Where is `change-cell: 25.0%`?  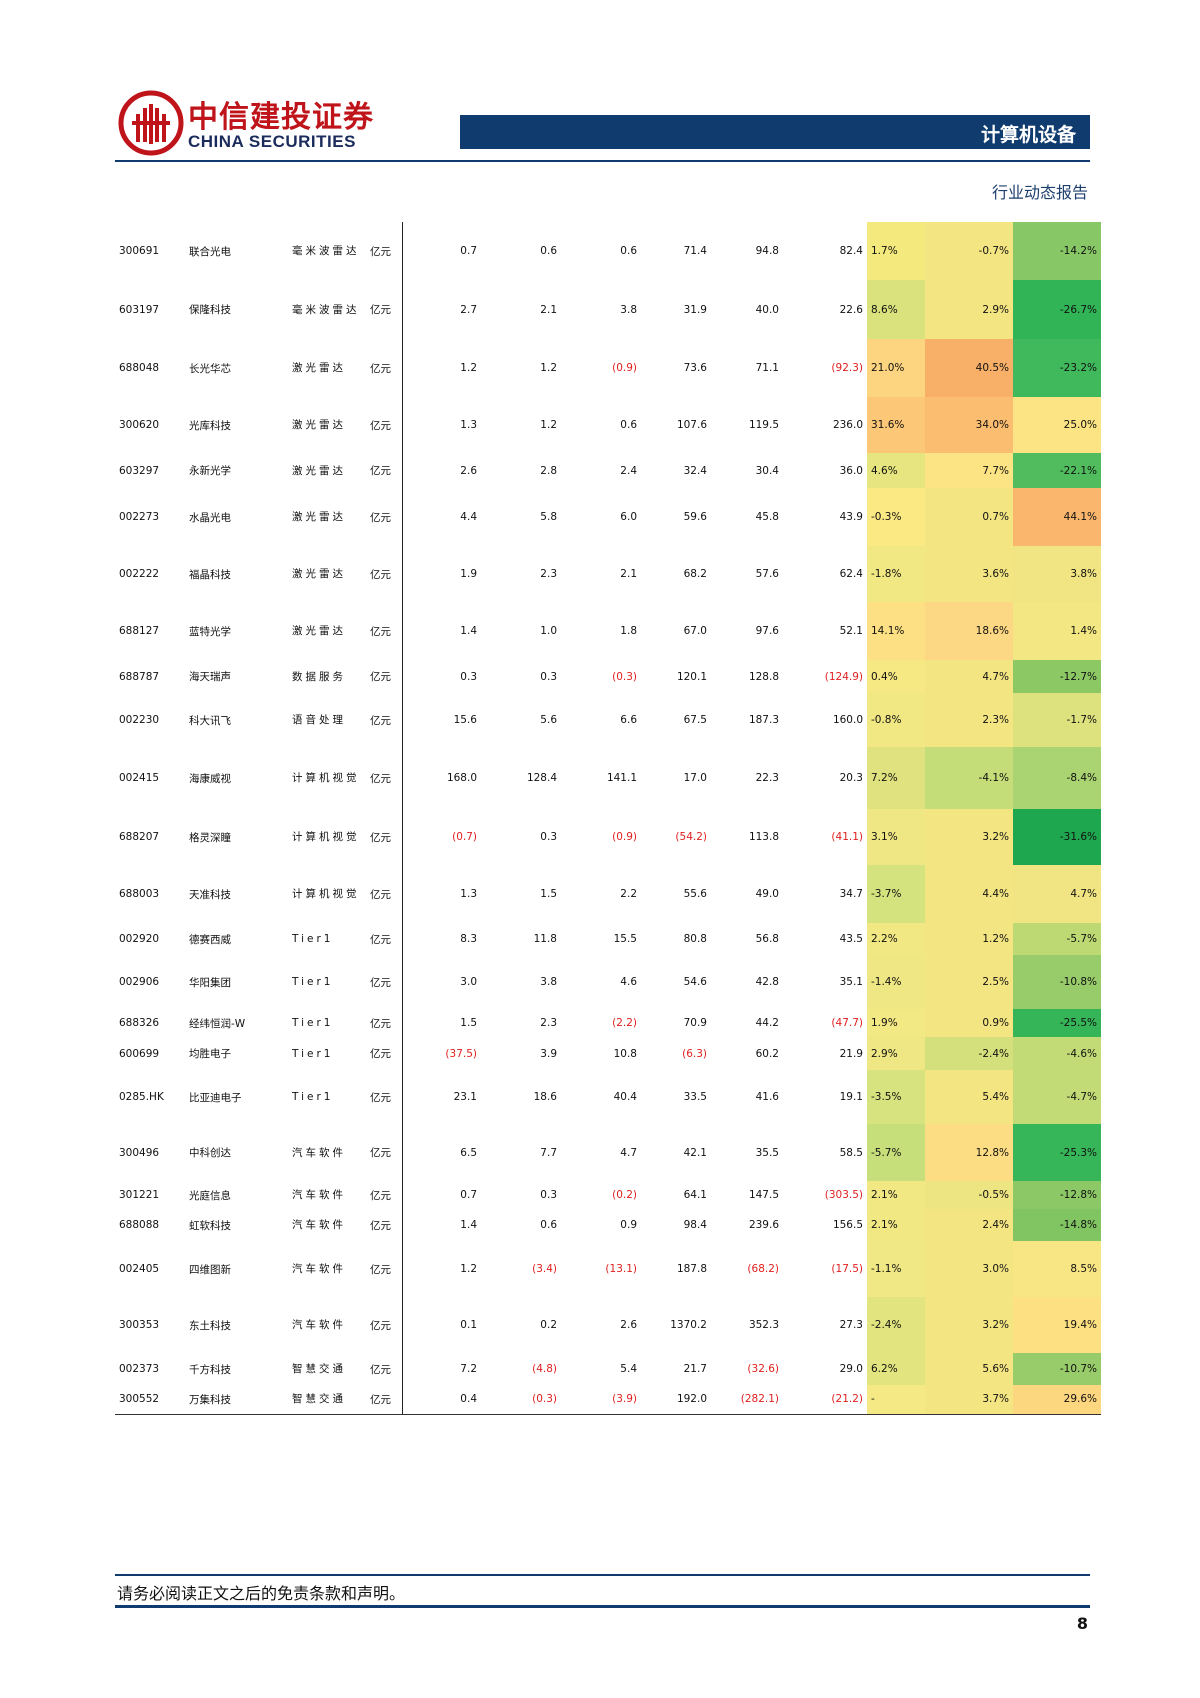 change-cell: 25.0% is located at coordinates (1057, 425).